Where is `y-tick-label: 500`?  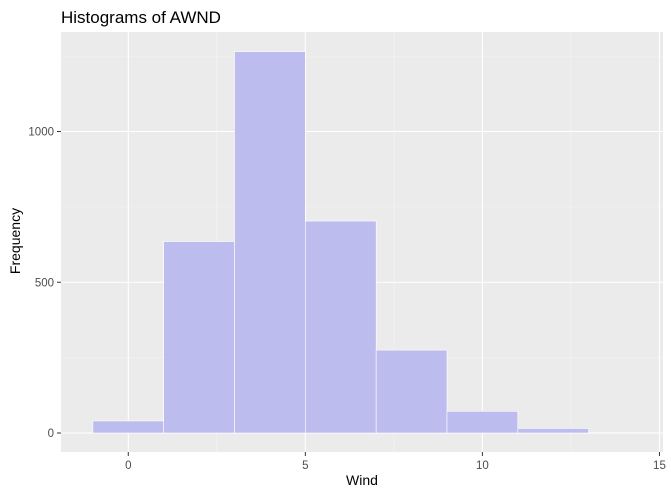
y-tick-label: 500 is located at coordinates (44, 283).